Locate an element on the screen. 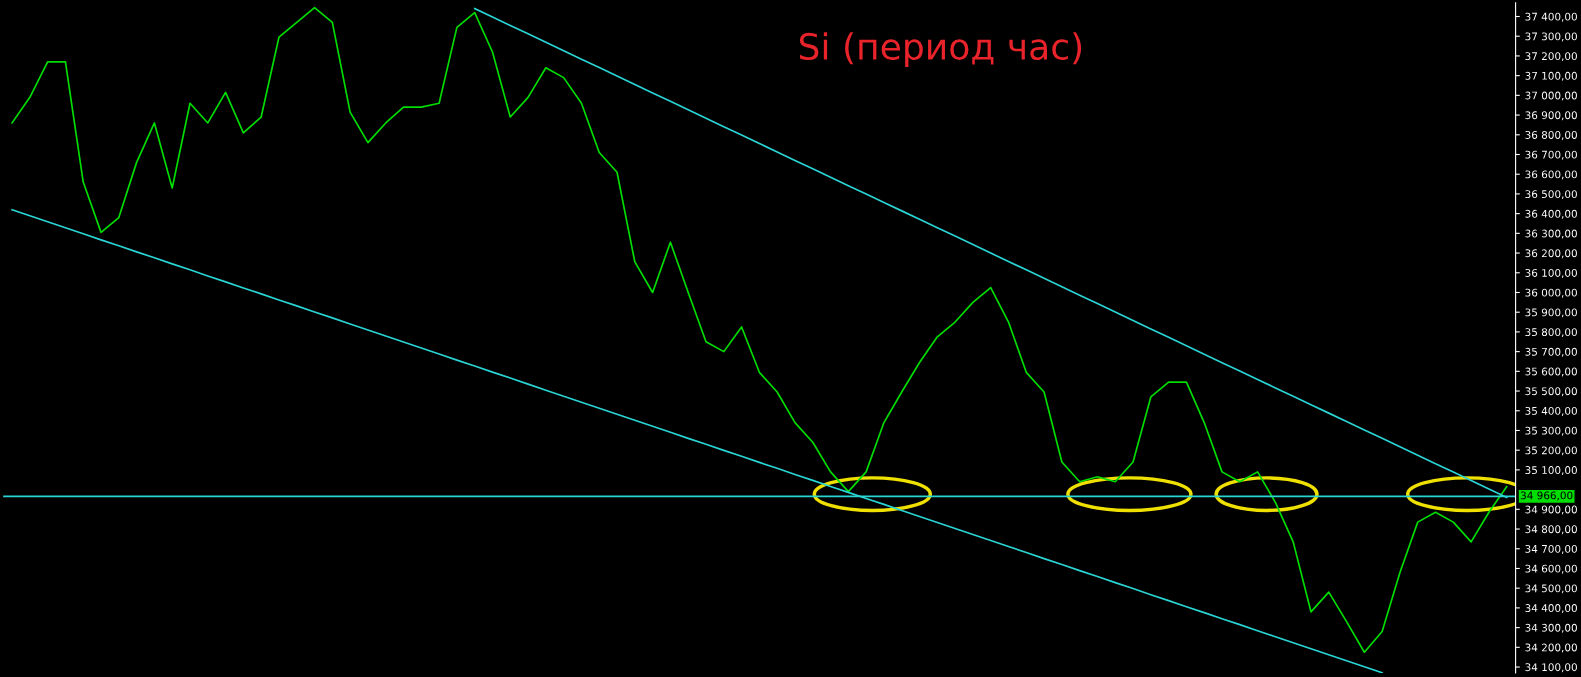 The width and height of the screenshot is (1581, 677). y-tick-label: 35 500,00 is located at coordinates (1551, 392).